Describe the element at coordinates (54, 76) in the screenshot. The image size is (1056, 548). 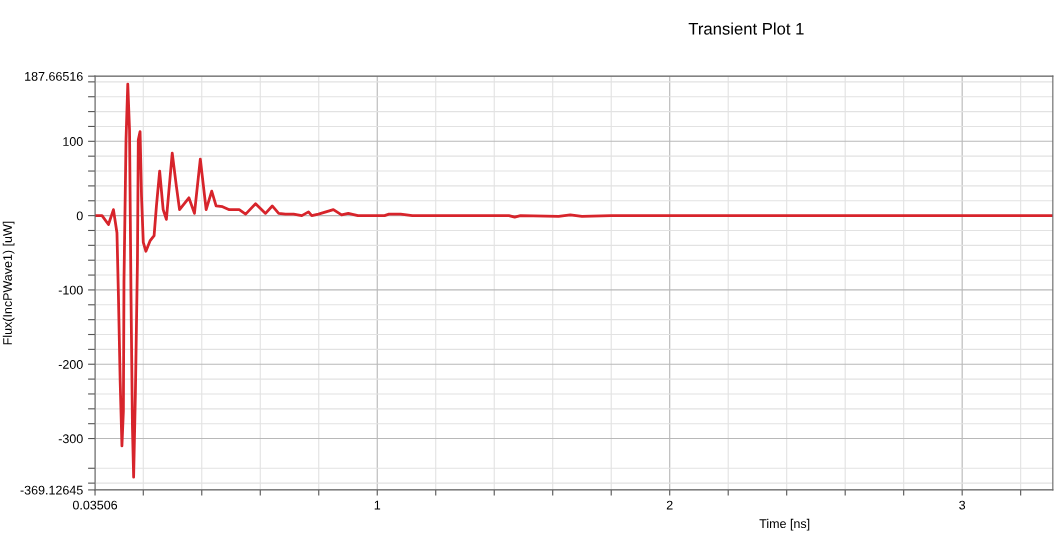
I see `y-tick-label: 187.66516` at that location.